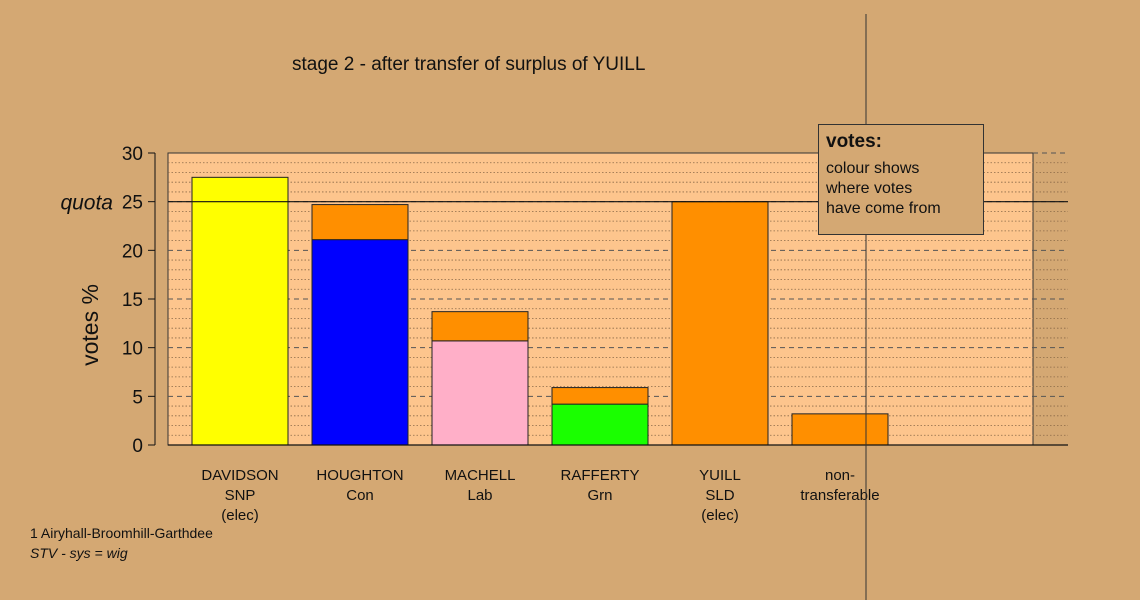 Image resolution: width=1140 pixels, height=600 pixels. What do you see at coordinates (90, 325) in the screenshot?
I see `y-axis-label: votes %` at bounding box center [90, 325].